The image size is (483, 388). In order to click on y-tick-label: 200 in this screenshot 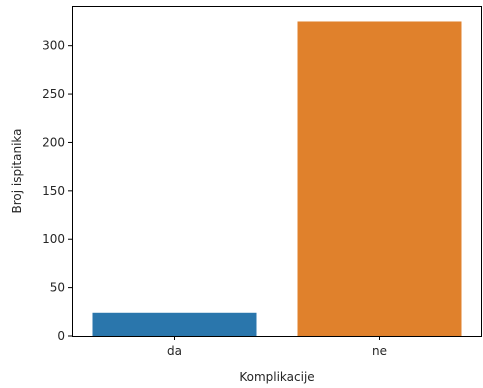, I will do `click(53, 142)`.